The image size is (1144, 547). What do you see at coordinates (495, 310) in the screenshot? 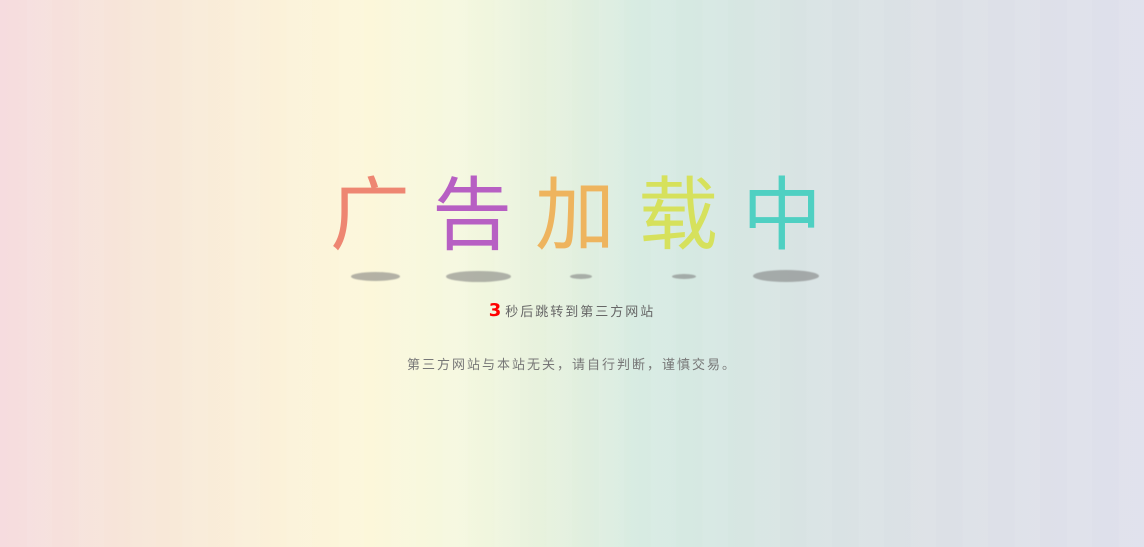
I see `countdown-seconds: 3` at bounding box center [495, 310].